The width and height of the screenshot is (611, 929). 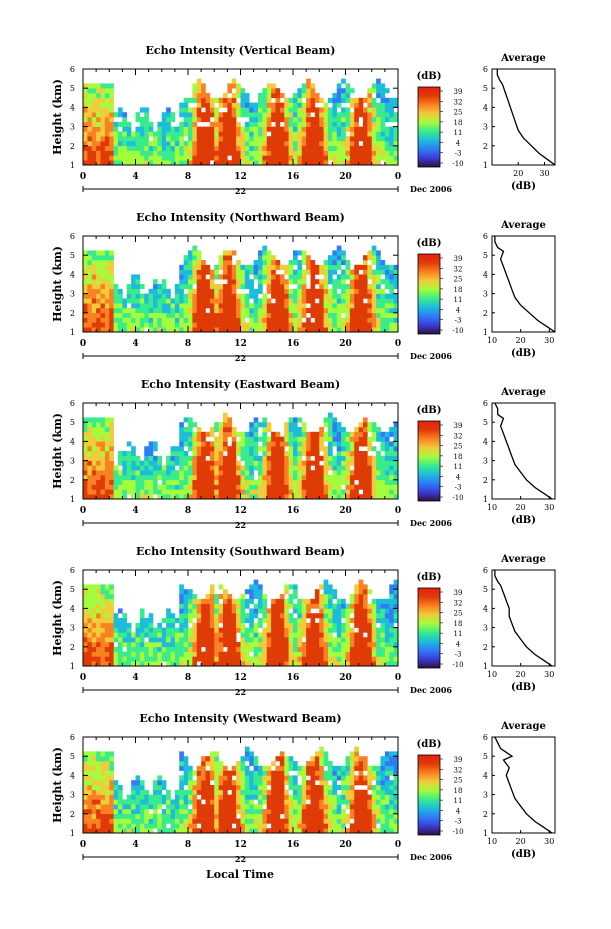 What do you see at coordinates (458, 488) in the screenshot?
I see `colorbar-tick-label: -3` at bounding box center [458, 488].